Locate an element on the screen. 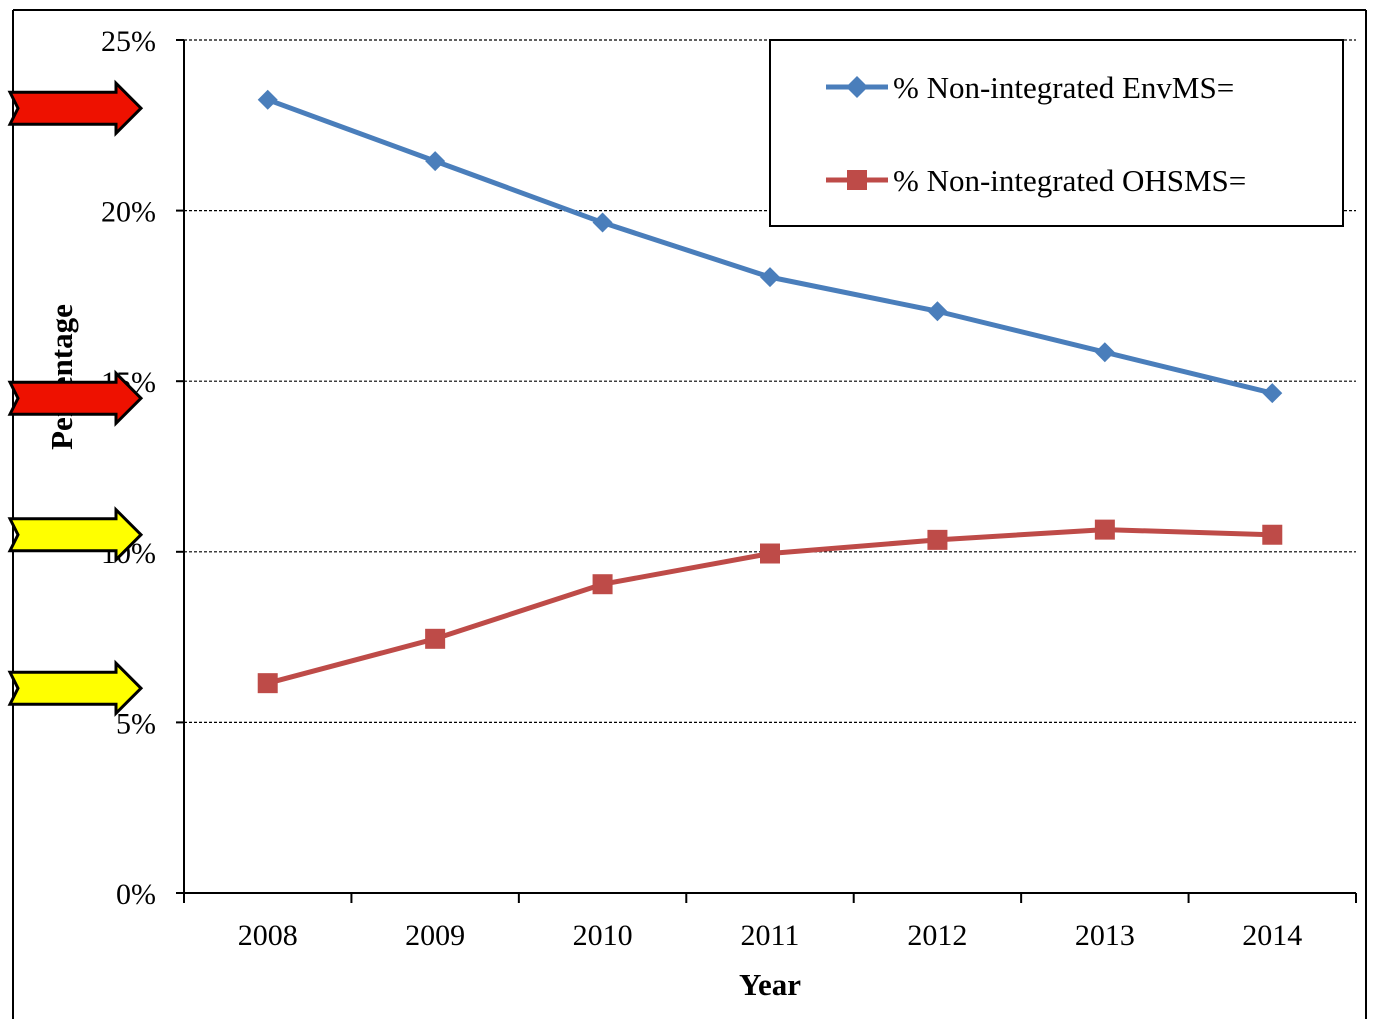  y-tick-label: 5% is located at coordinates (136, 723).